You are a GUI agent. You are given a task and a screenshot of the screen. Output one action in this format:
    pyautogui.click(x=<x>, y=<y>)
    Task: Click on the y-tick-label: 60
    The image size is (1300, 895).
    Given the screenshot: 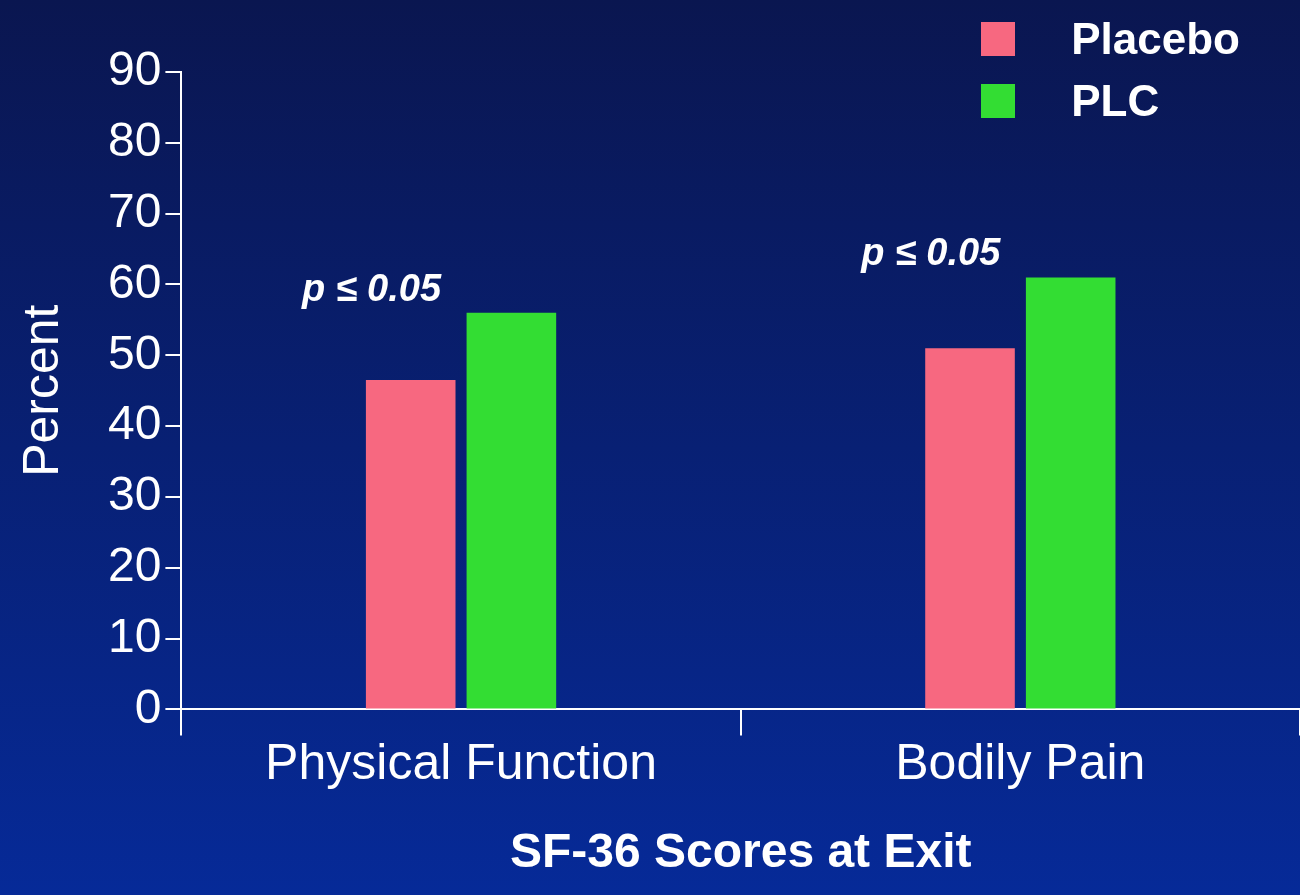 What is the action you would take?
    pyautogui.click(x=135, y=281)
    